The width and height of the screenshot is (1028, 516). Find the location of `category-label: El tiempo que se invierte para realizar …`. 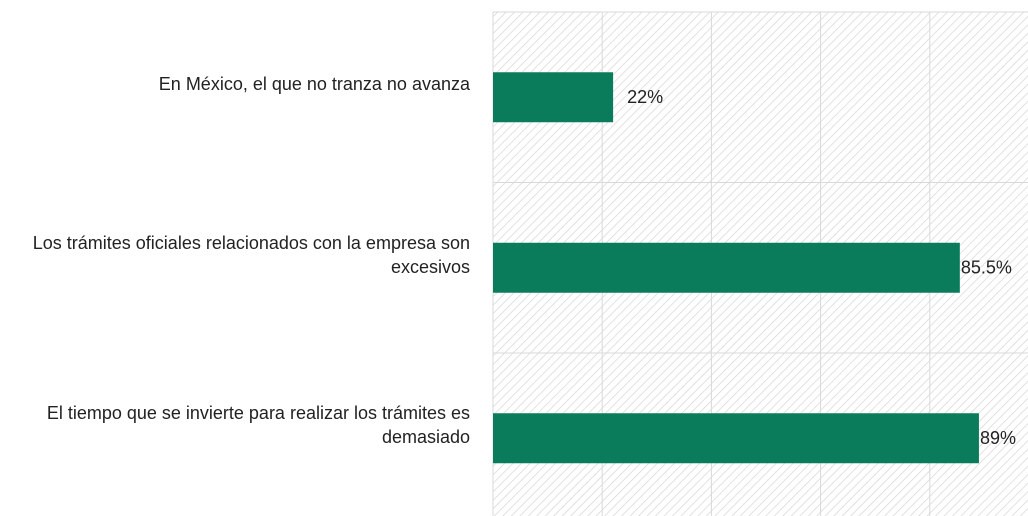

category-label: El tiempo que se invierte para realizar … is located at coordinates (258, 425).